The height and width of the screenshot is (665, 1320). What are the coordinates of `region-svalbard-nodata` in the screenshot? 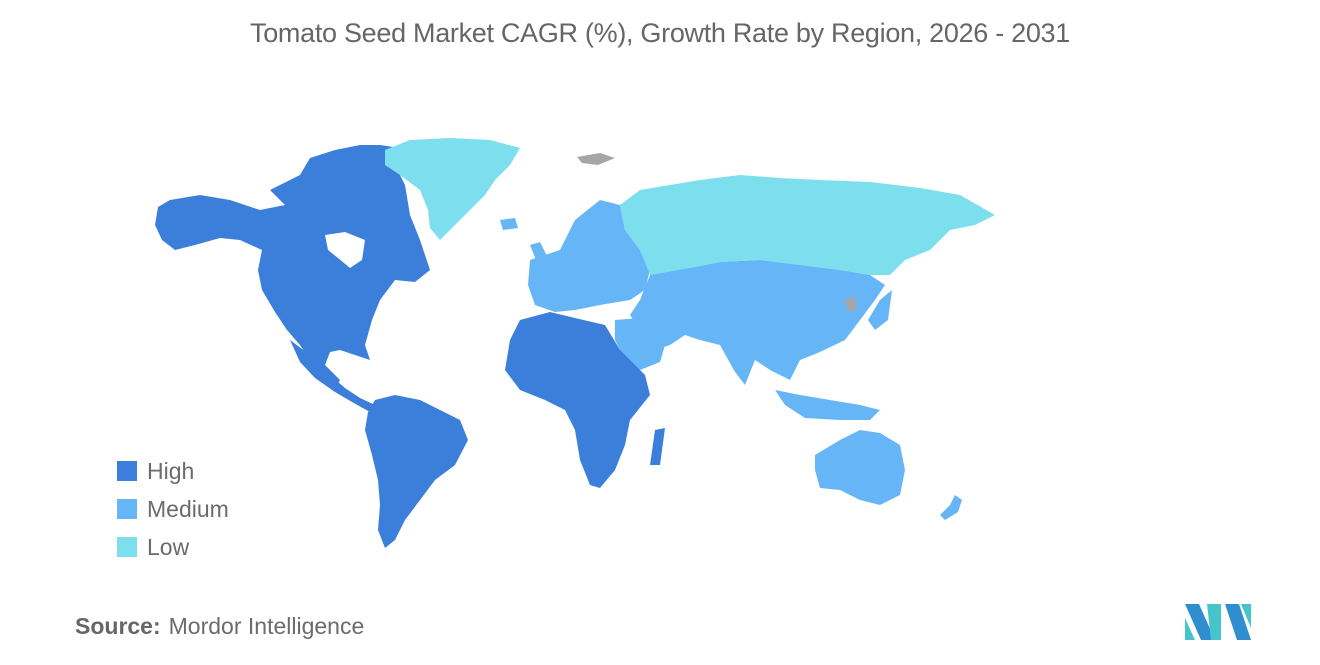 It's located at (596, 159).